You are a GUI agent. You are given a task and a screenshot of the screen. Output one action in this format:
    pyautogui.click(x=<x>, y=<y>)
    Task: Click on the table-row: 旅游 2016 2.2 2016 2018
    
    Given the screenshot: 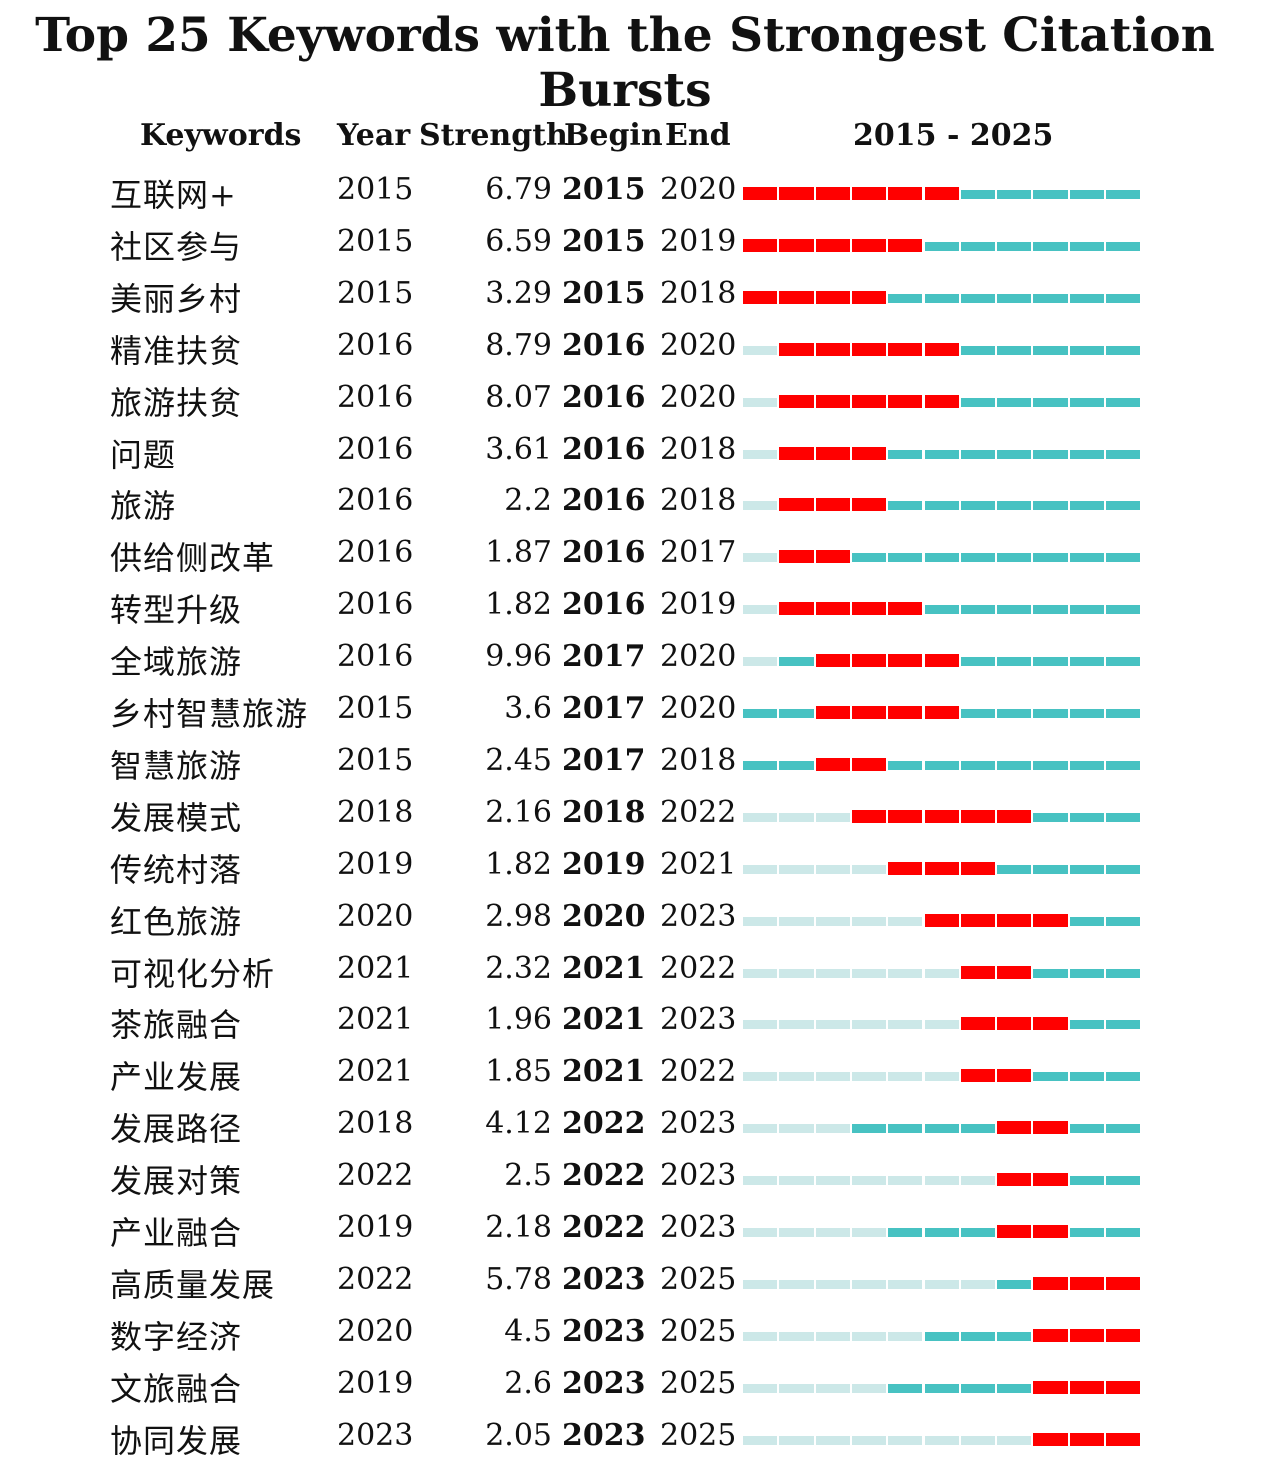 What is the action you would take?
    pyautogui.click(x=634, y=506)
    